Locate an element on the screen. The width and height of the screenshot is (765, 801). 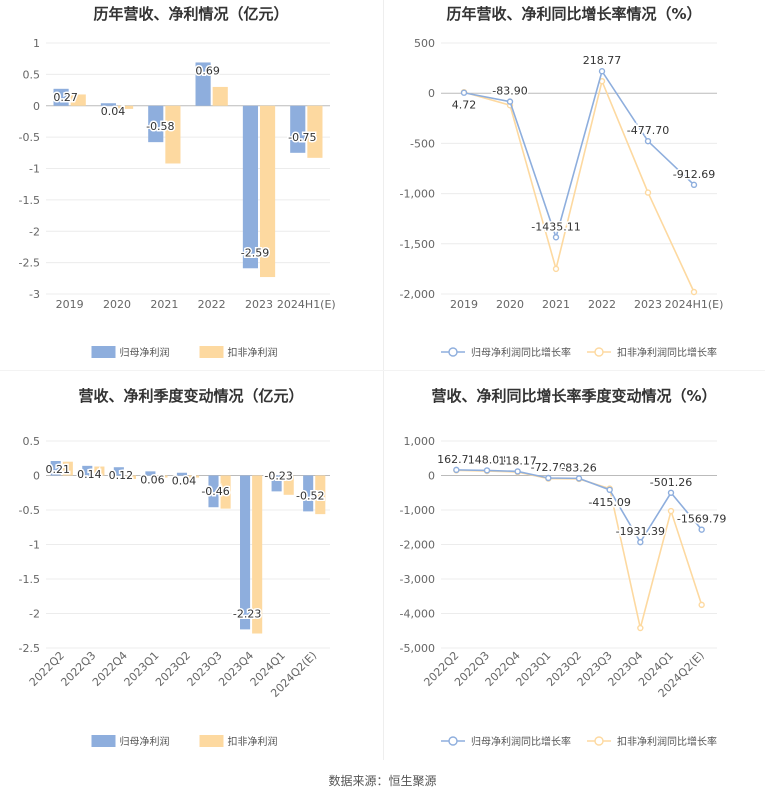
data-label: 0.06 is located at coordinates (152, 479).